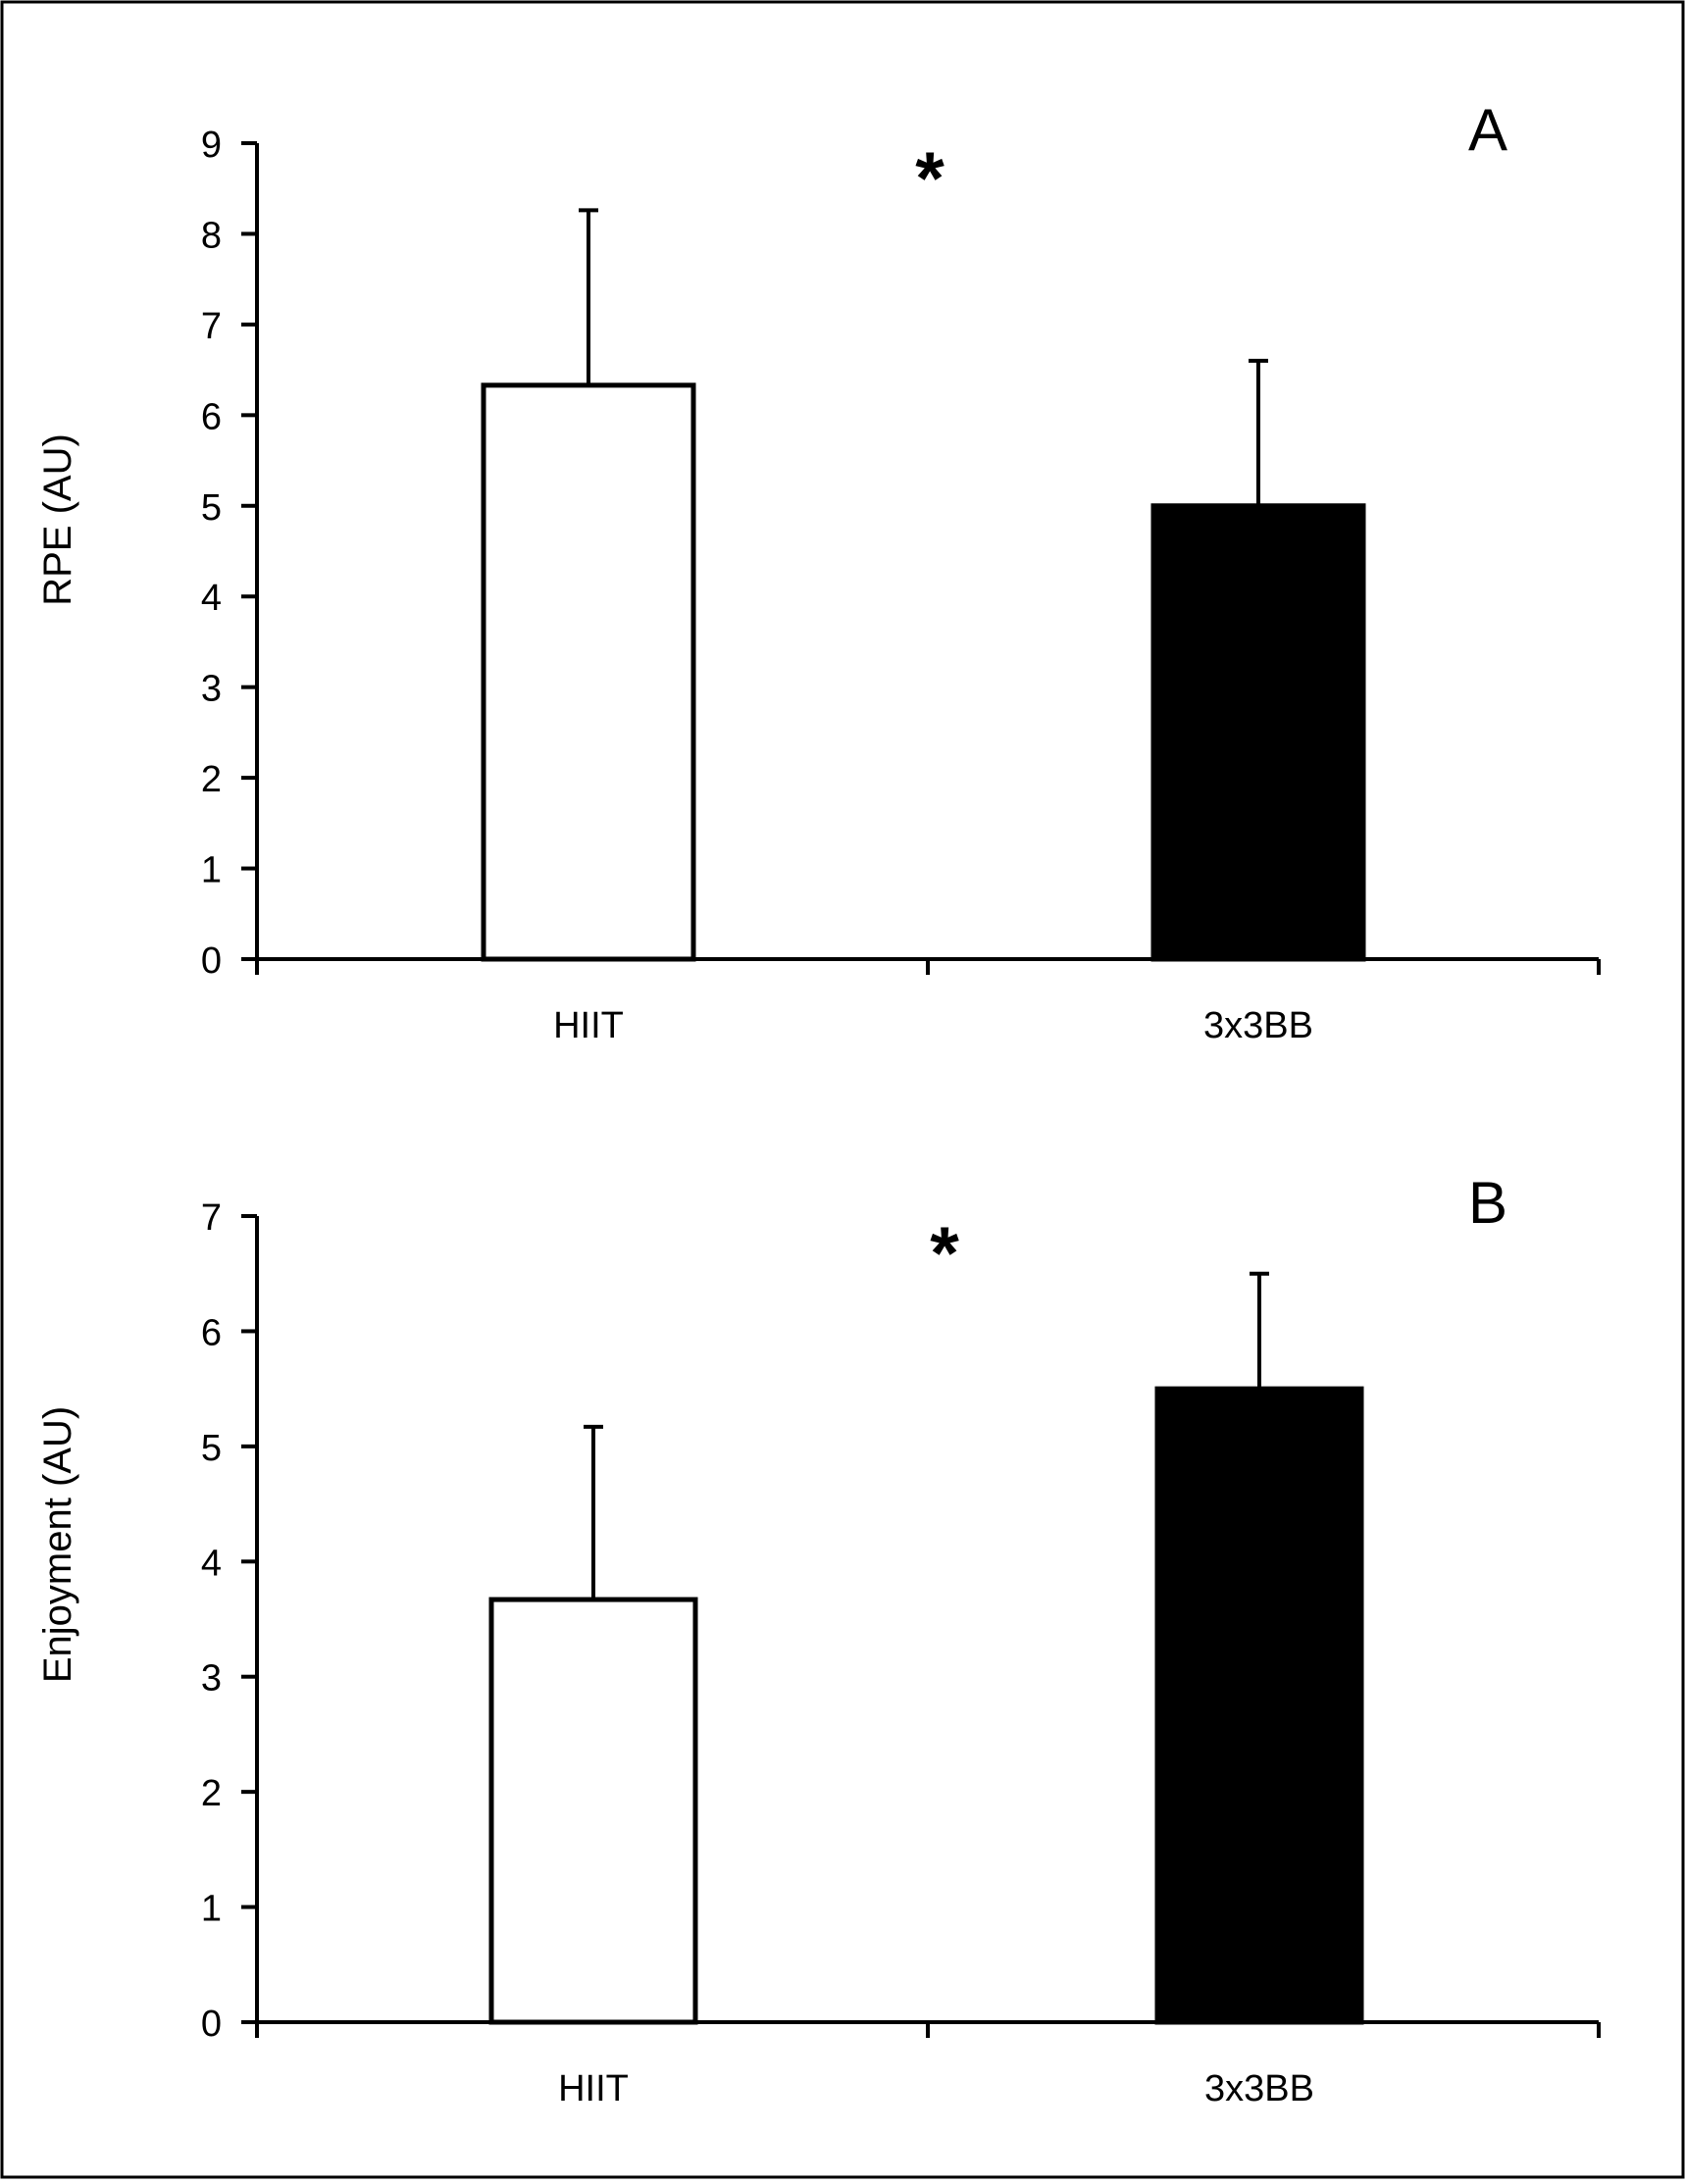 The height and width of the screenshot is (2184, 1685). I want to click on y-tick-label: 9, so click(212, 145).